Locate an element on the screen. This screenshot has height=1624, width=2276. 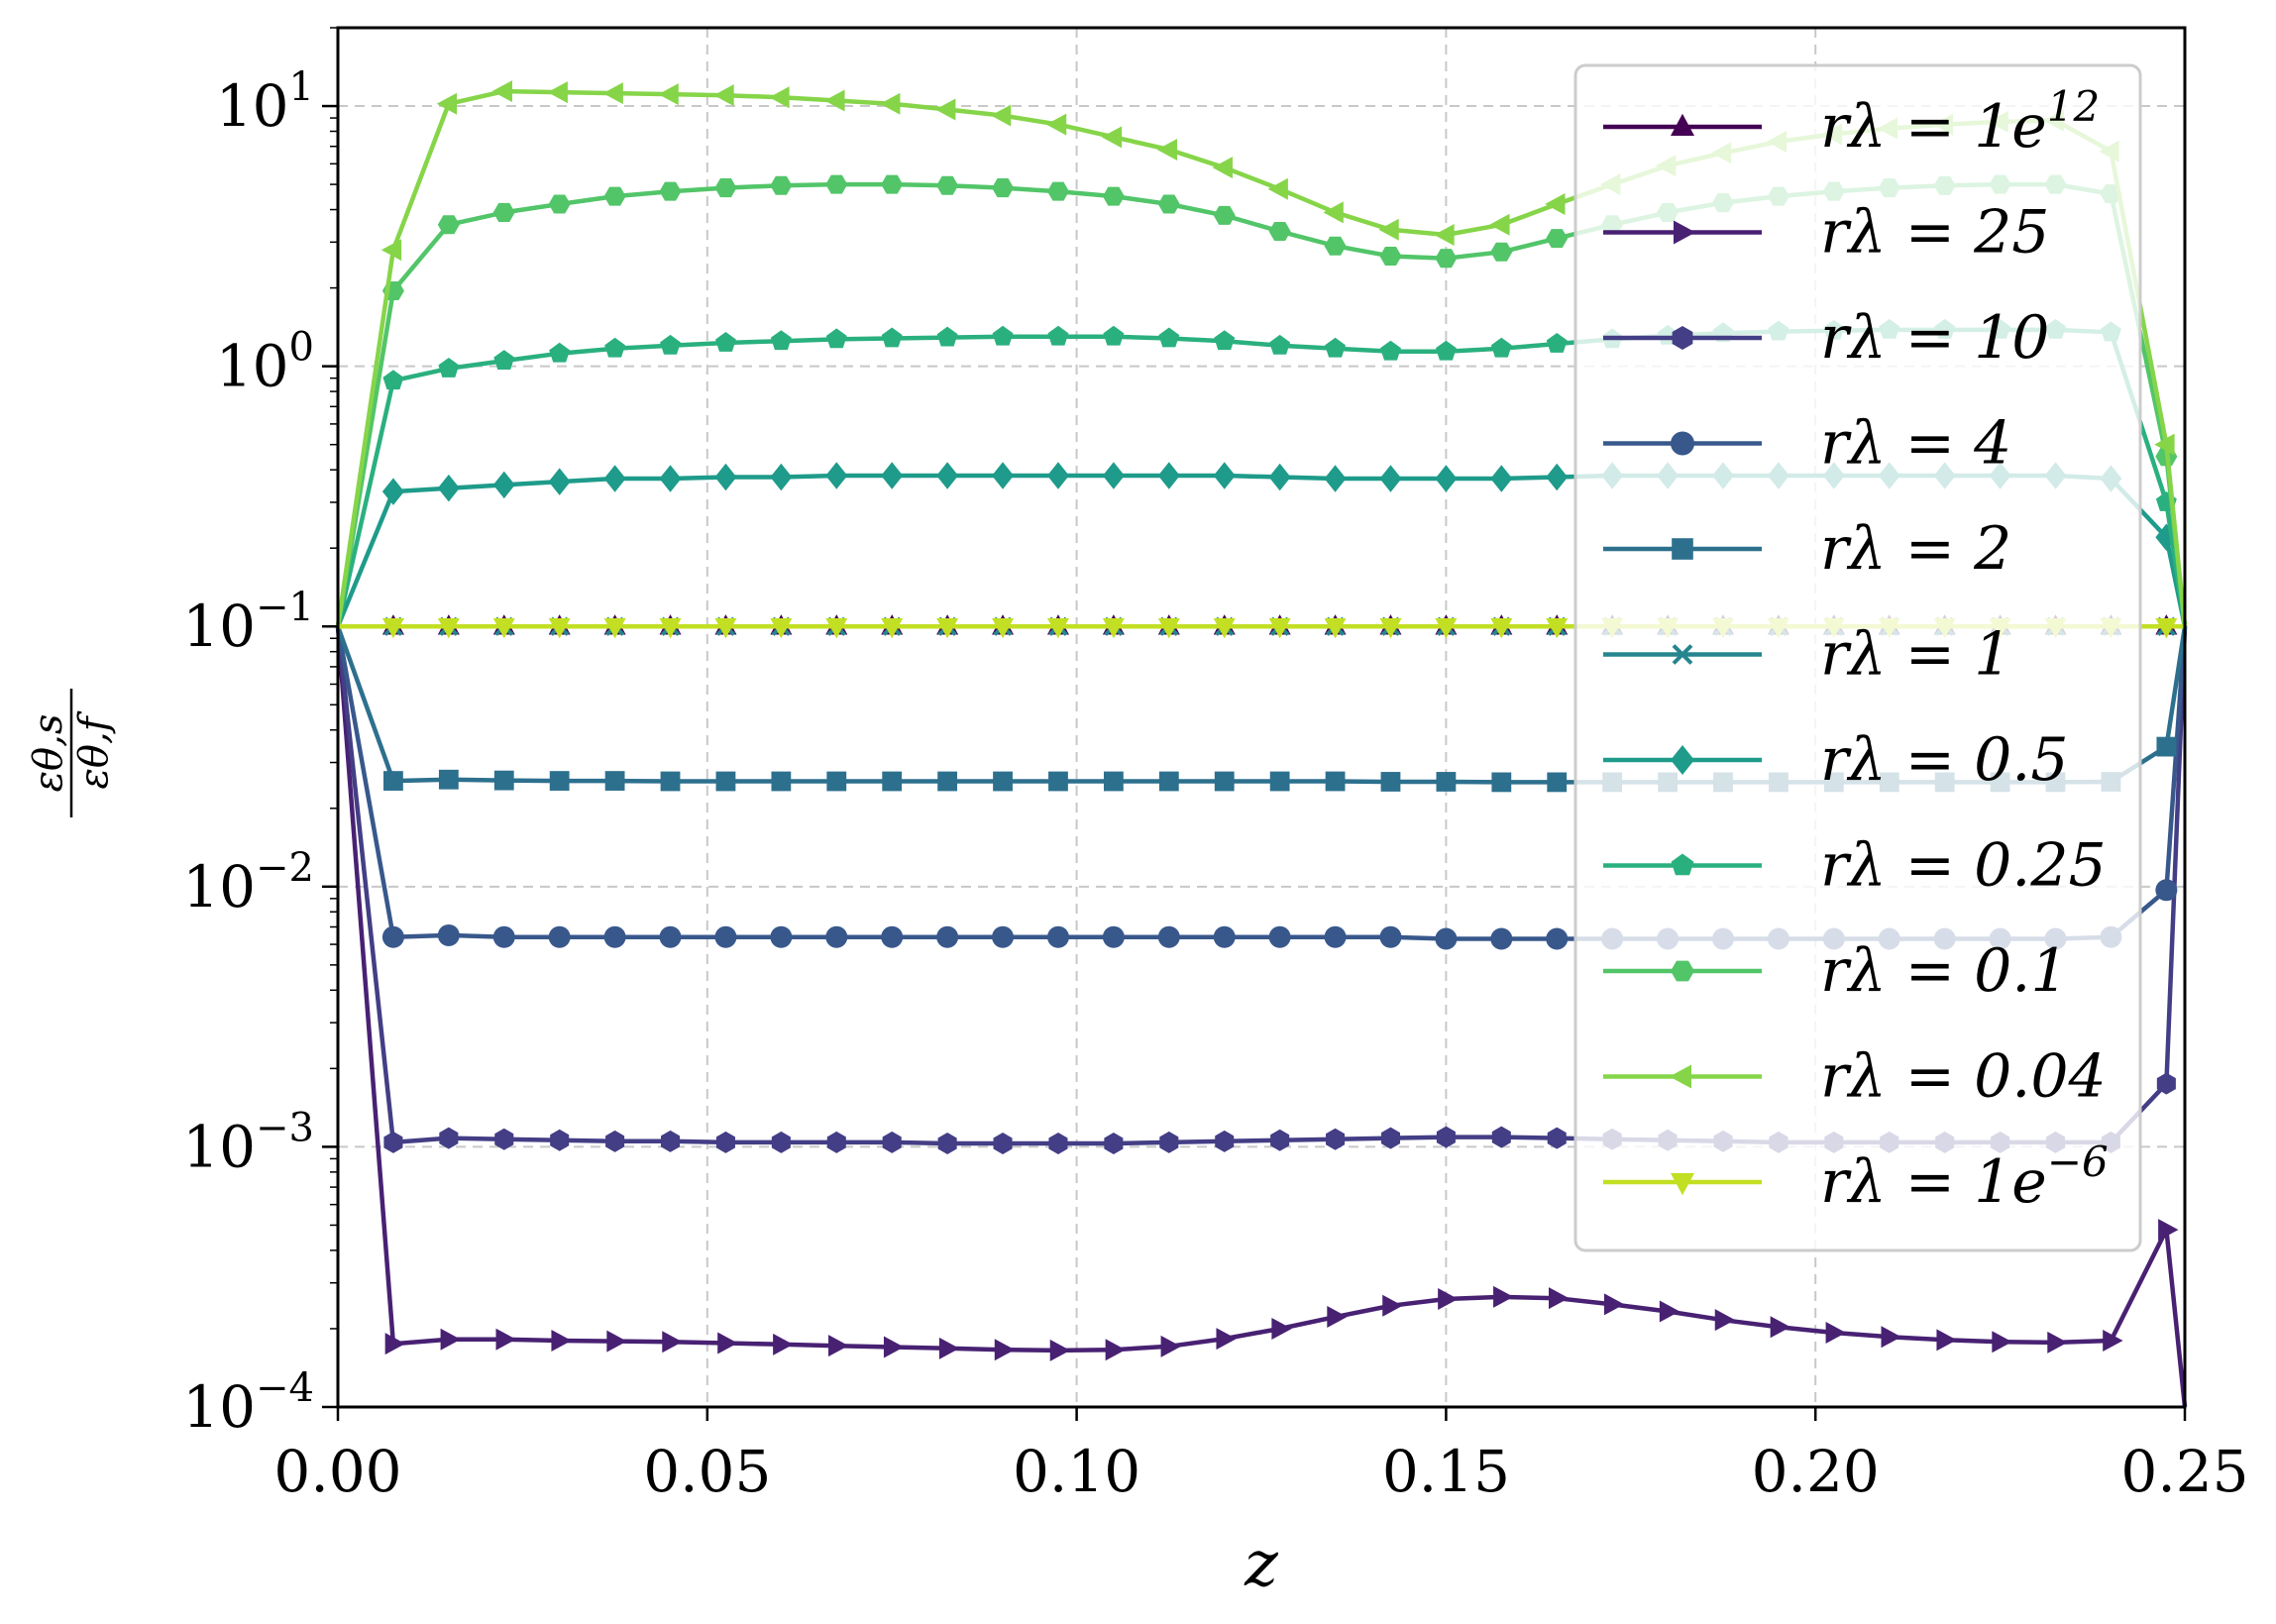
x-tick-label: 0.25 is located at coordinates (2184, 1471).